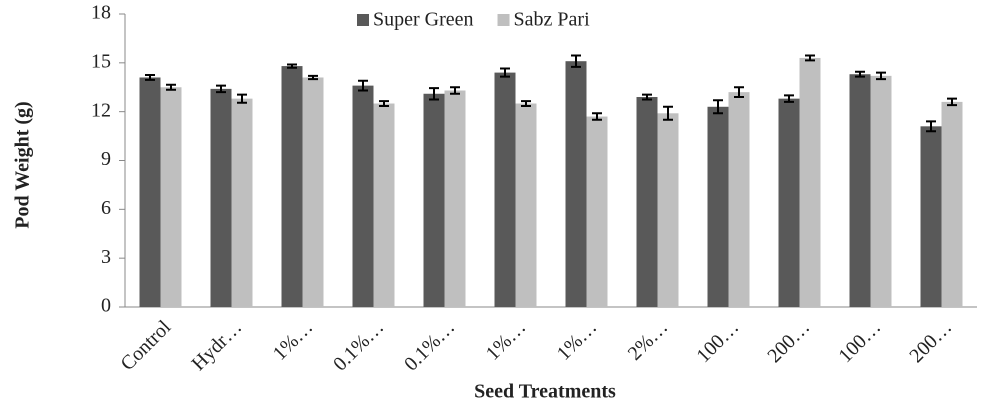  What do you see at coordinates (101, 13) in the screenshot?
I see `y-tick-label: 18` at bounding box center [101, 13].